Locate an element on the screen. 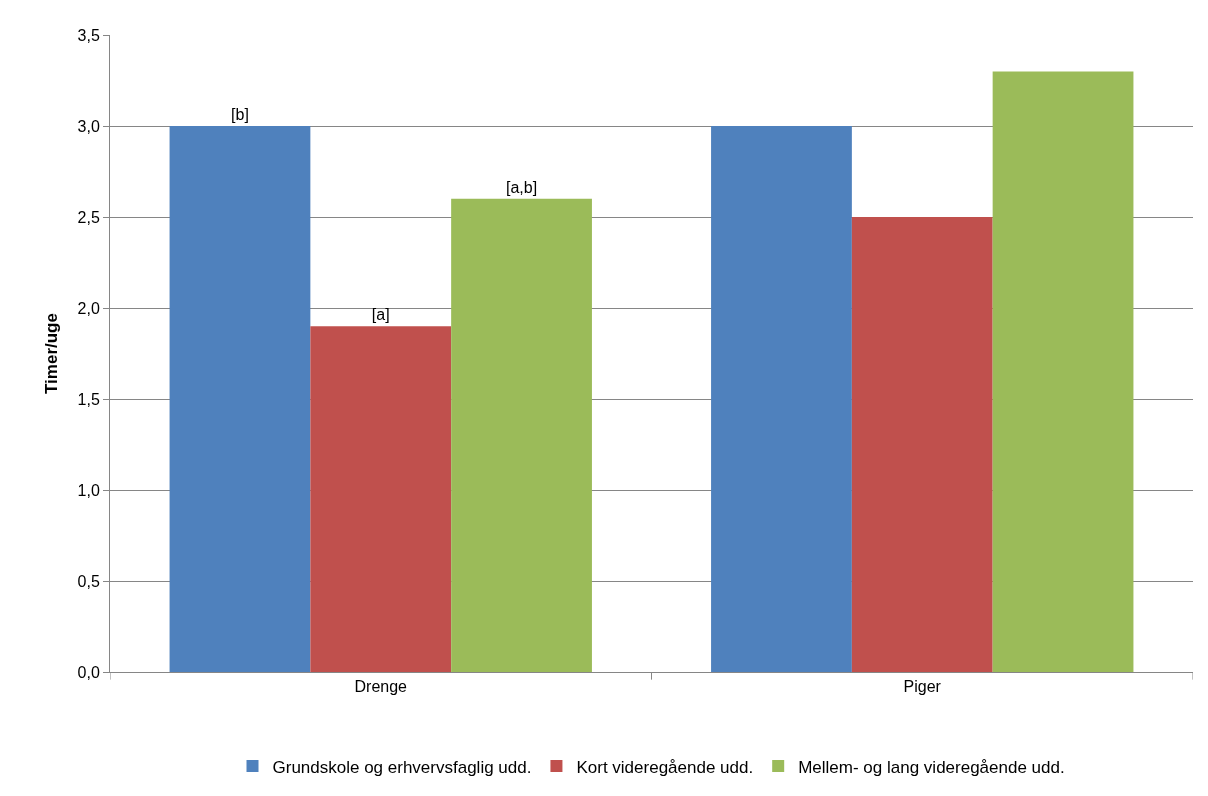  x-tick-label: Piger is located at coordinates (922, 687).